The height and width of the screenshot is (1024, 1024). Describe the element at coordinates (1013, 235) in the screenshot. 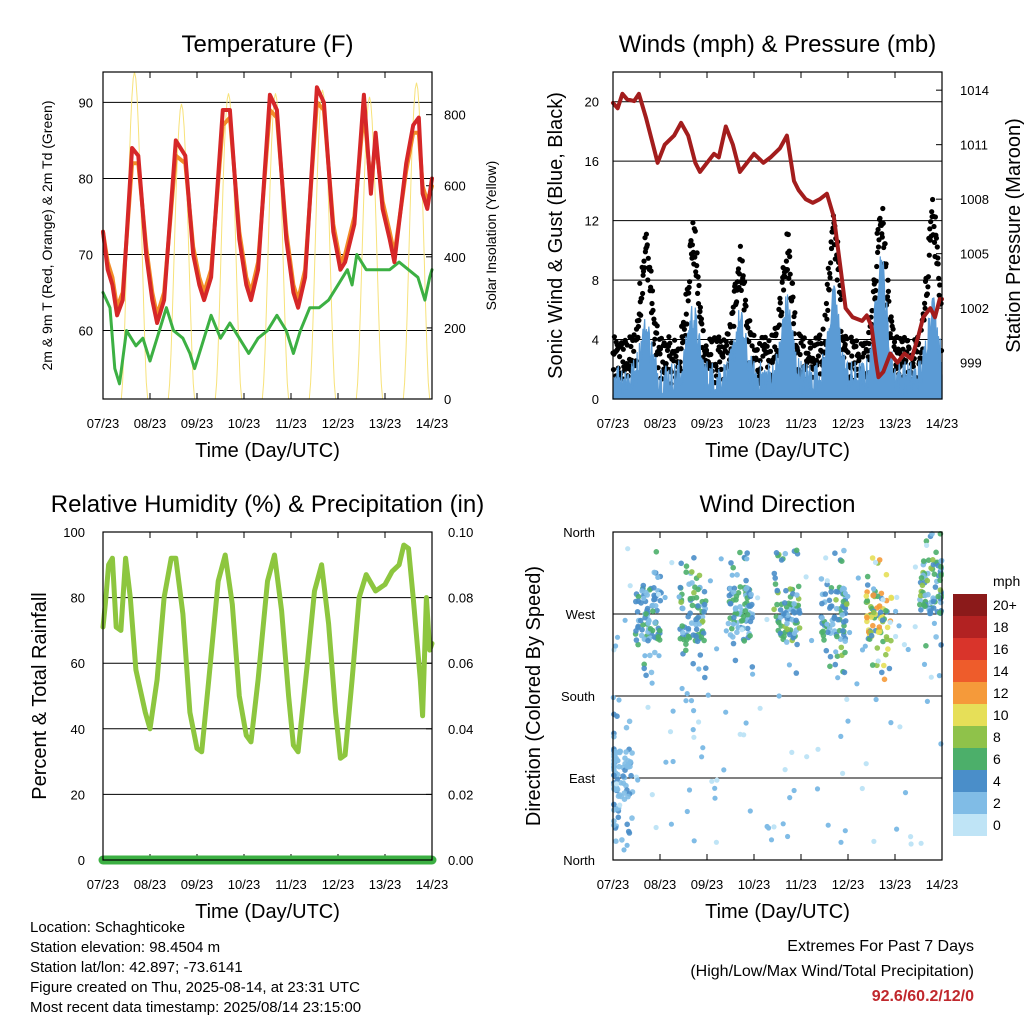

I see `y-right-axis-label: Station Pressure (Maroon)` at that location.